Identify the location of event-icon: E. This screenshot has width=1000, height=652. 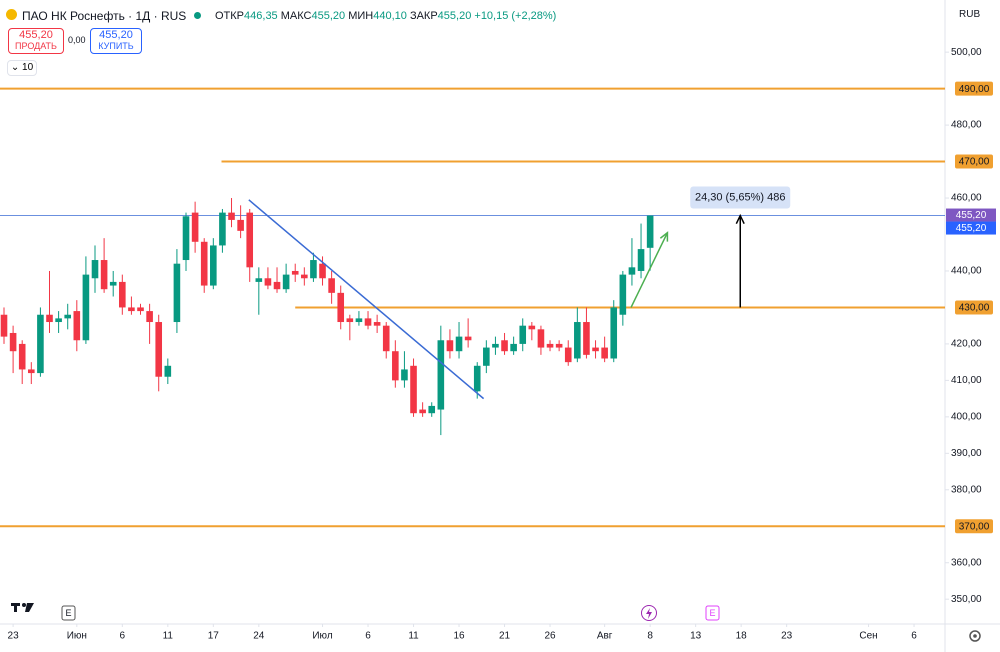
(68, 613).